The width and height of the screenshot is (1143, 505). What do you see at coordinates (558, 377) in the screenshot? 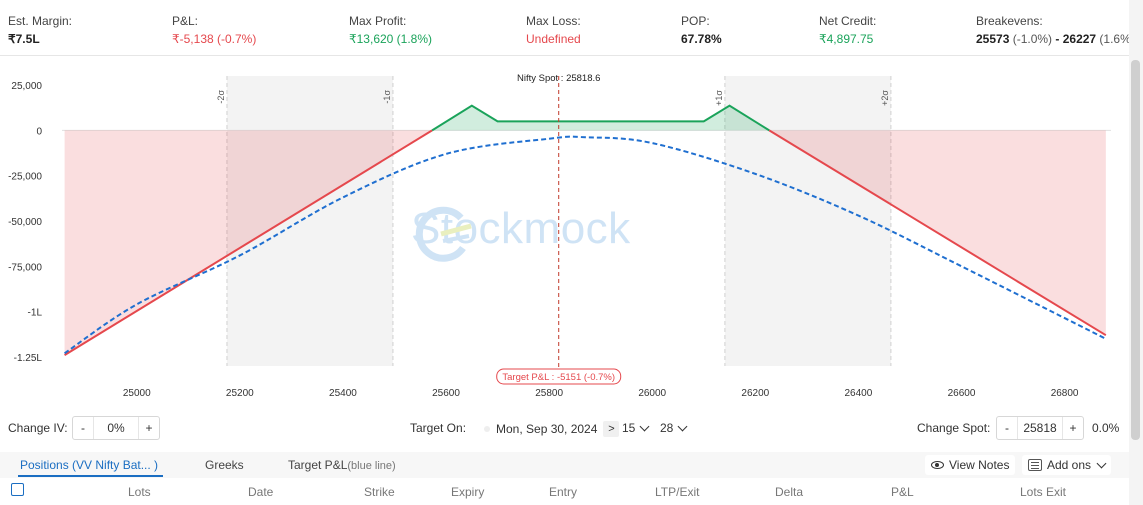
I see `target-pl-label: Target P&L : -5151 (-0.7%)` at bounding box center [558, 377].